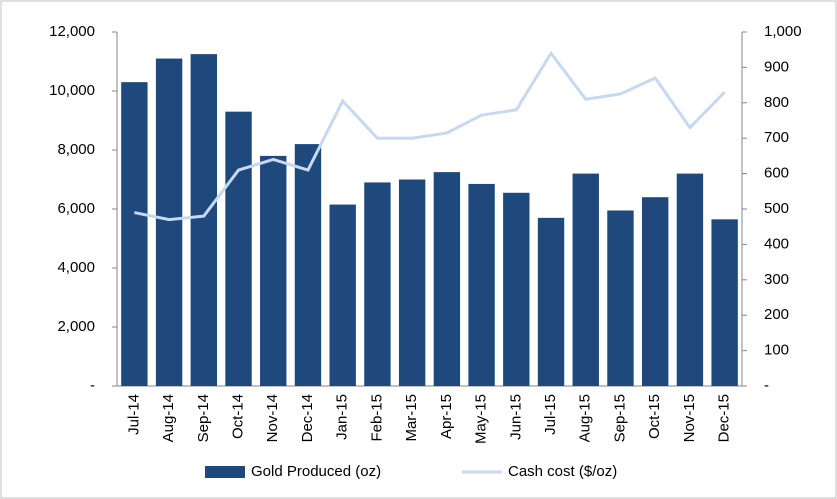 The width and height of the screenshot is (837, 499). I want to click on legend-label: Cash cost ($/oz), so click(562, 471).